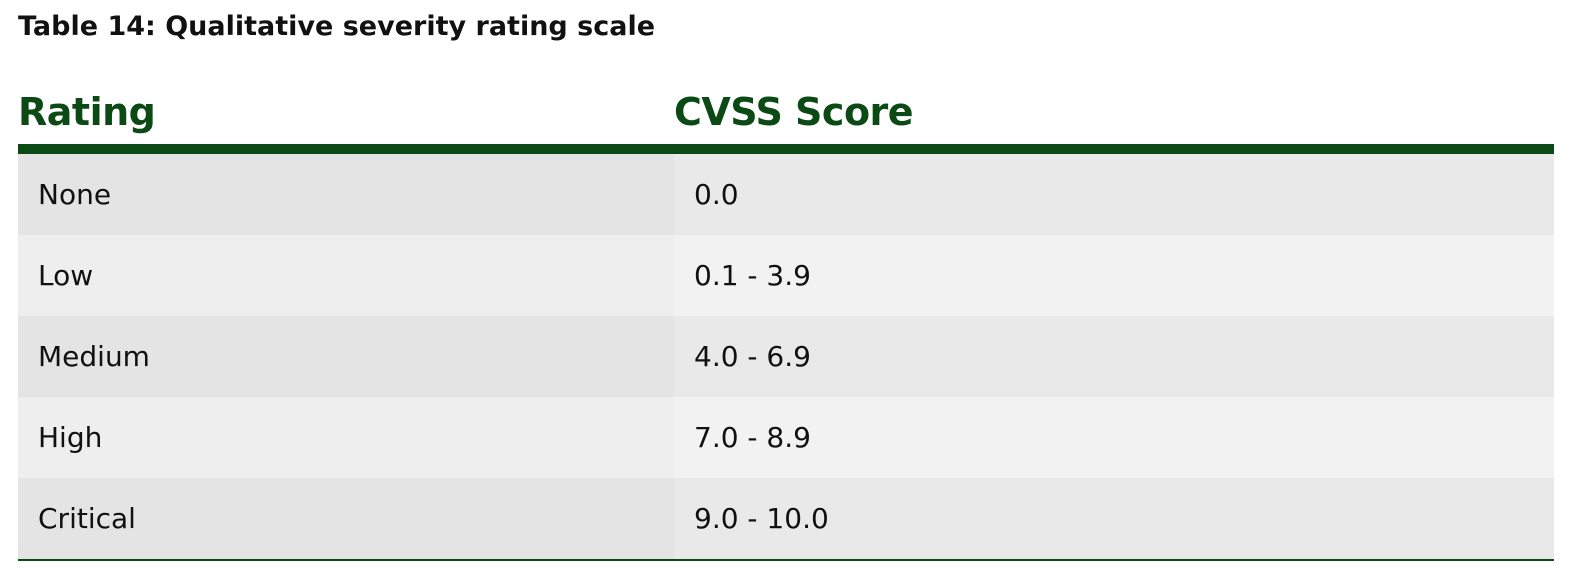 This screenshot has height=586, width=1582. What do you see at coordinates (346, 275) in the screenshot?
I see `rating-cell: Low` at bounding box center [346, 275].